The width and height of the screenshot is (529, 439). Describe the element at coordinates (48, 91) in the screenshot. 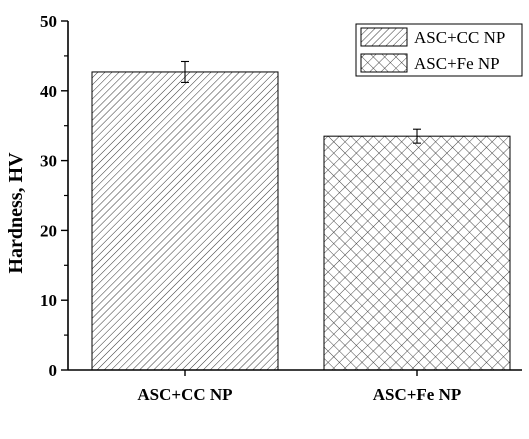

I see `y-tick-label: 40` at that location.